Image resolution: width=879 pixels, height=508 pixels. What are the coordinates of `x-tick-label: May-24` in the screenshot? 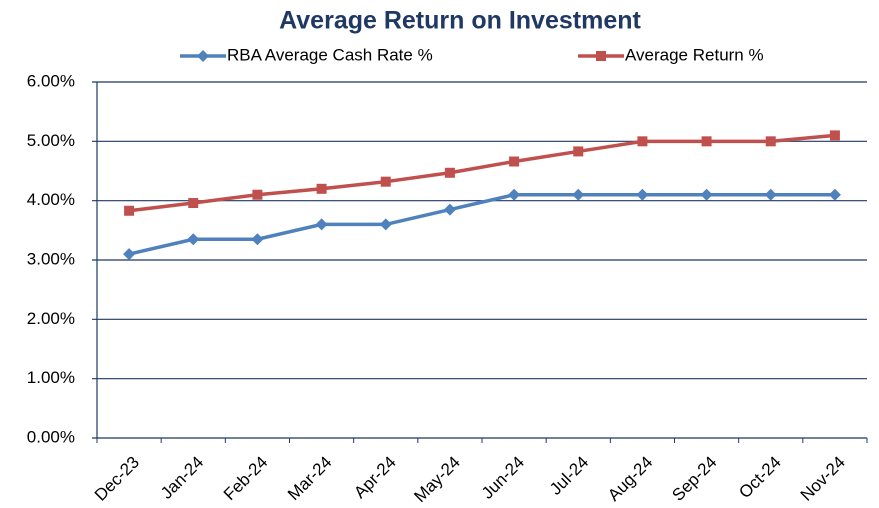 It's located at (437, 480).